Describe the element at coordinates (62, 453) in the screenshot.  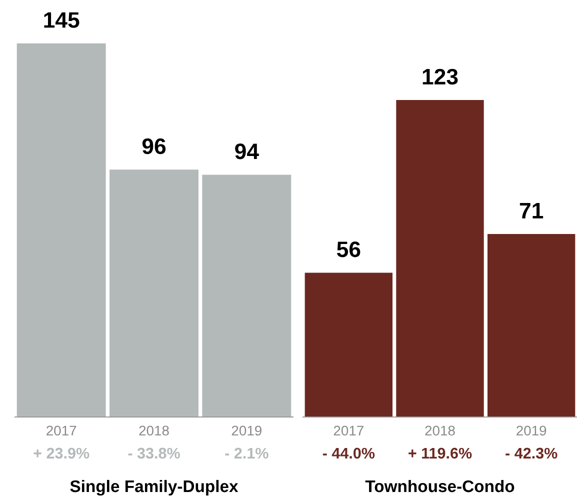
I see `text: + 23.9%` at that location.